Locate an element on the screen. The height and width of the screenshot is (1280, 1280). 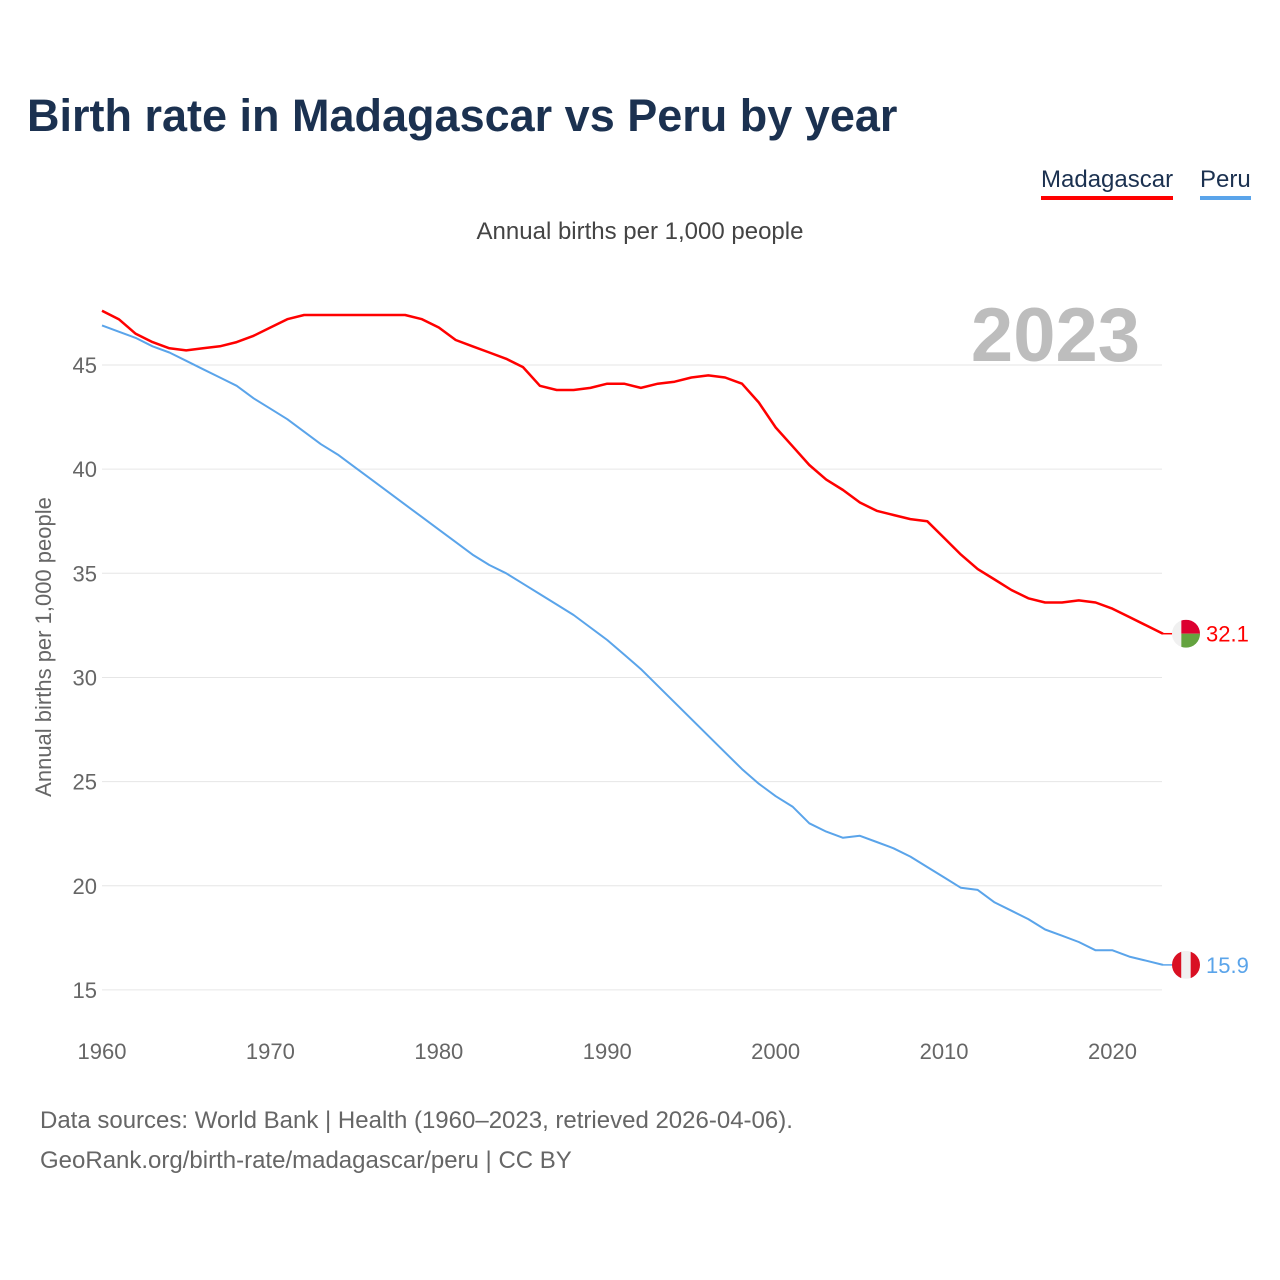
x-tick-label: 2020 is located at coordinates (1112, 1051).